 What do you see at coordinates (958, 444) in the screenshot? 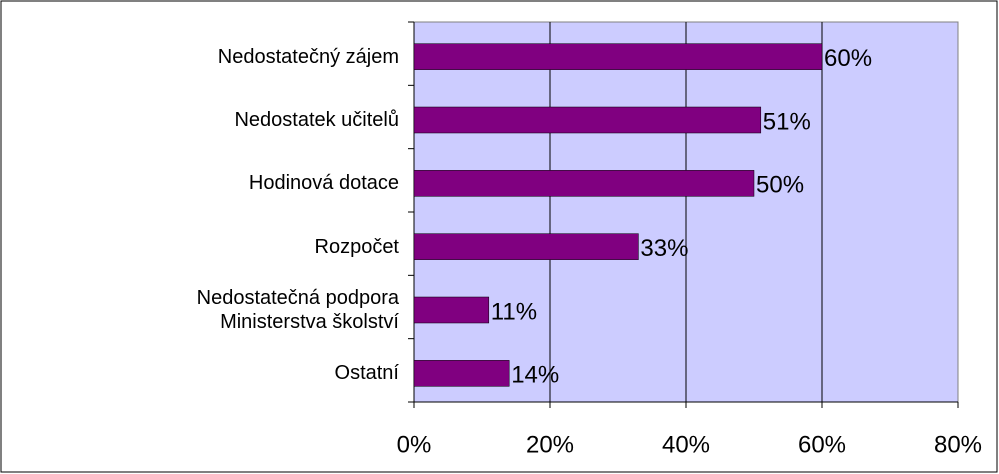
I see `x-tick-label: 80%` at bounding box center [958, 444].